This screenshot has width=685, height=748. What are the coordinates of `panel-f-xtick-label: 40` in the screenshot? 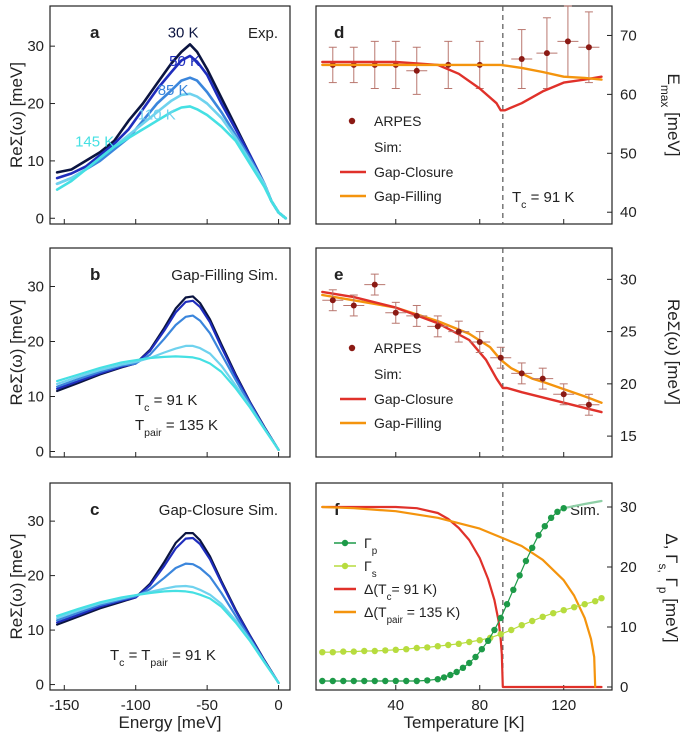 It's located at (395, 705).